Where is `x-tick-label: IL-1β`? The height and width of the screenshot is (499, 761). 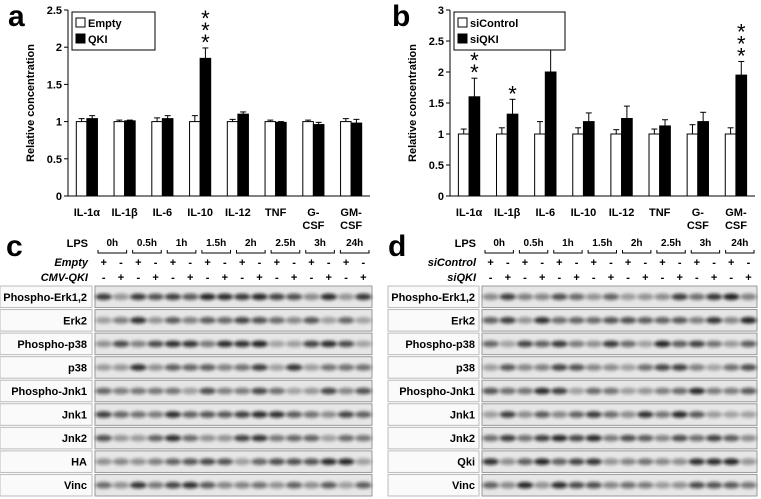
x-tick-label: IL-1β is located at coordinates (507, 213).